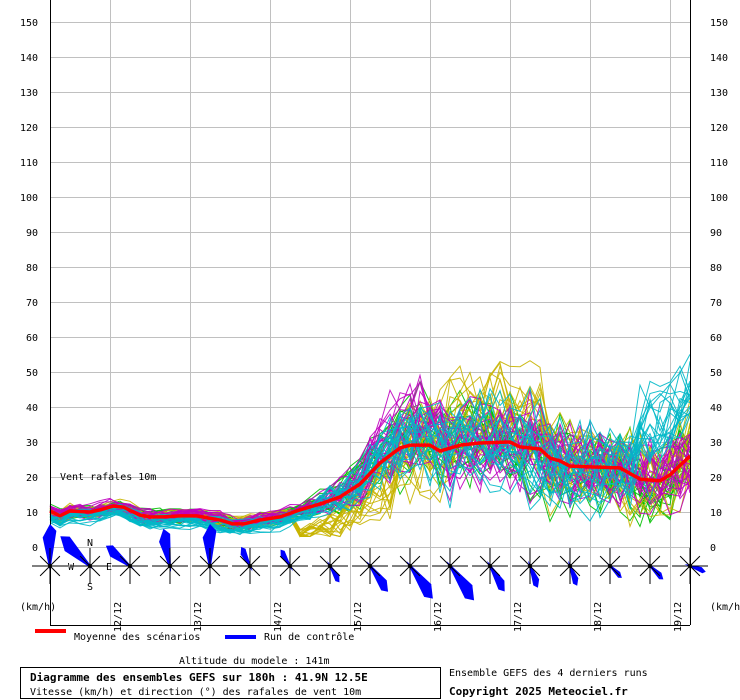 The width and height of the screenshot is (740, 700). I want to click on y-tick-label-left: 100, so click(29, 198).